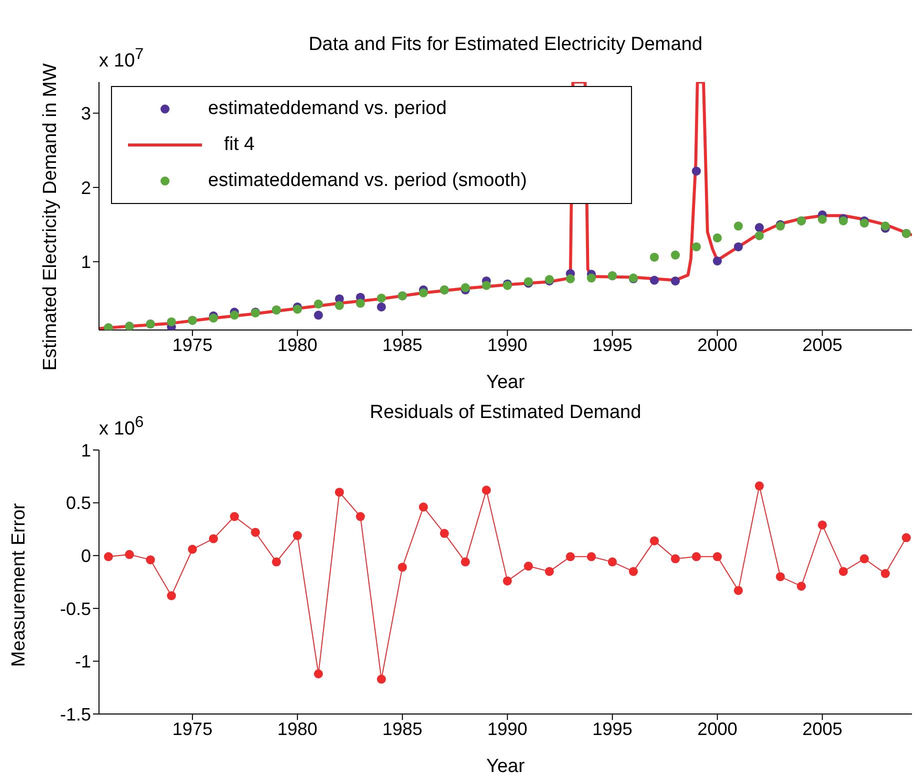 This screenshot has height=776, width=913. Describe the element at coordinates (239, 145) in the screenshot. I see `legend-label: fit 4` at that location.